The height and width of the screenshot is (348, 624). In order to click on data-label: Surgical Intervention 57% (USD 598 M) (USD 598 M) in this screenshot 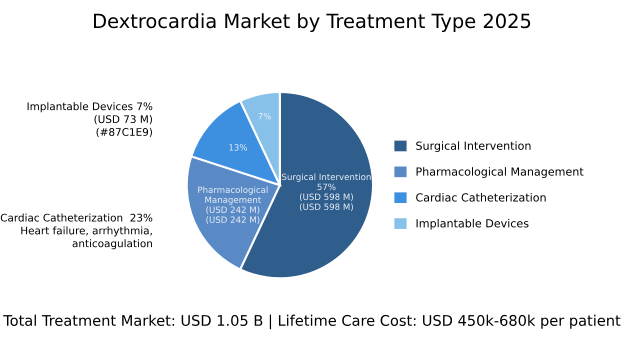, I will do `click(326, 192)`.